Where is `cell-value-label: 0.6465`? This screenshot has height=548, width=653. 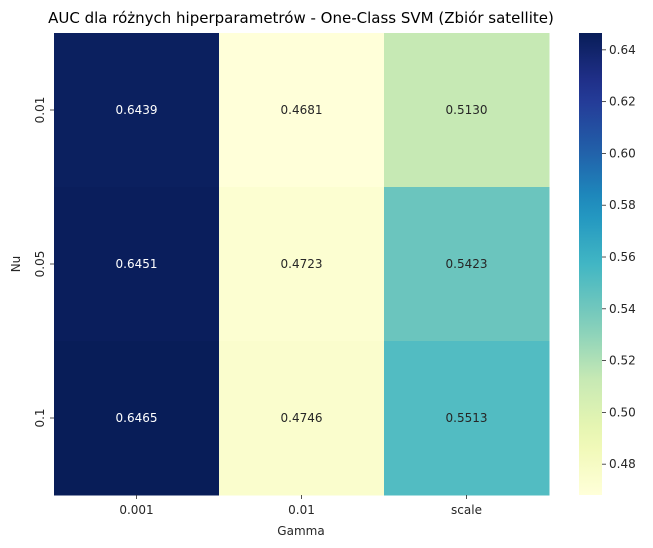
cell-value-label: 0.6465 is located at coordinates (137, 418).